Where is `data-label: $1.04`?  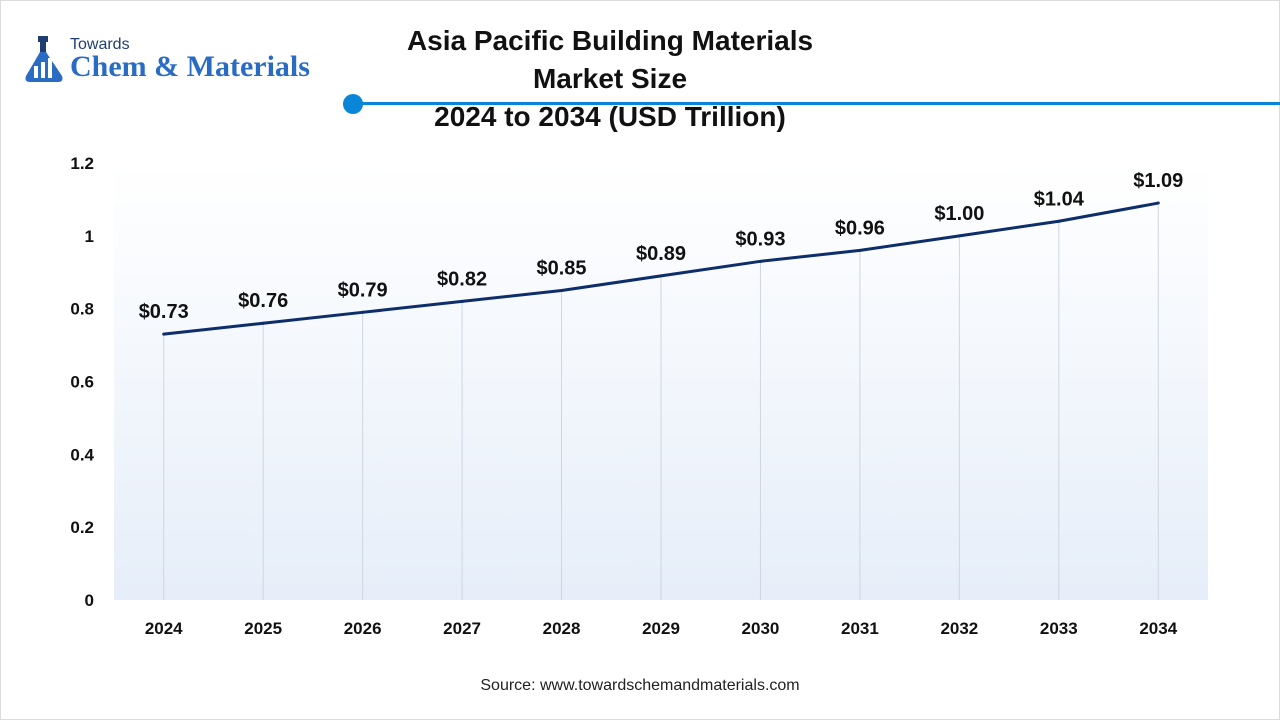
data-label: $1.04 is located at coordinates (1059, 199).